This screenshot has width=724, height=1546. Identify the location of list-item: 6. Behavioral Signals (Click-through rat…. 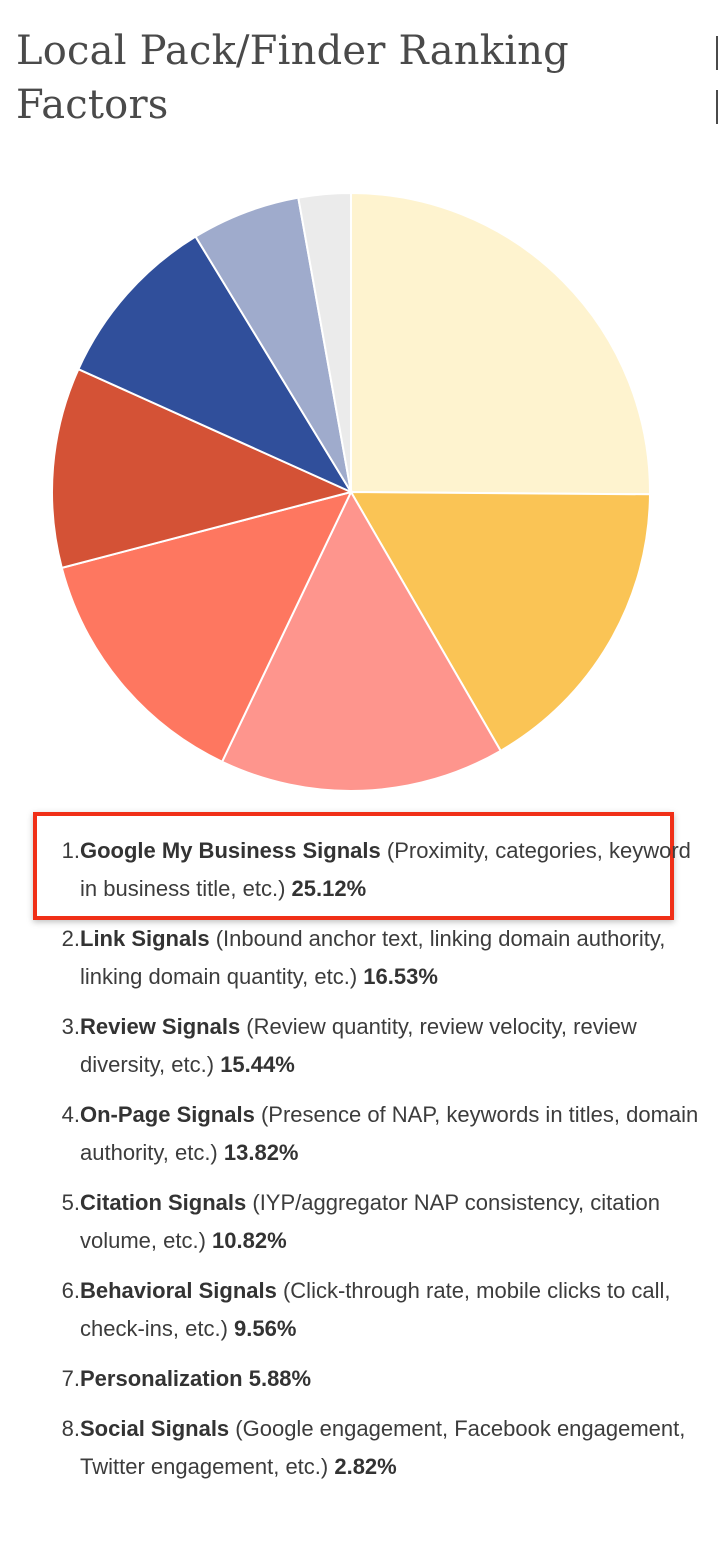
(375, 1310).